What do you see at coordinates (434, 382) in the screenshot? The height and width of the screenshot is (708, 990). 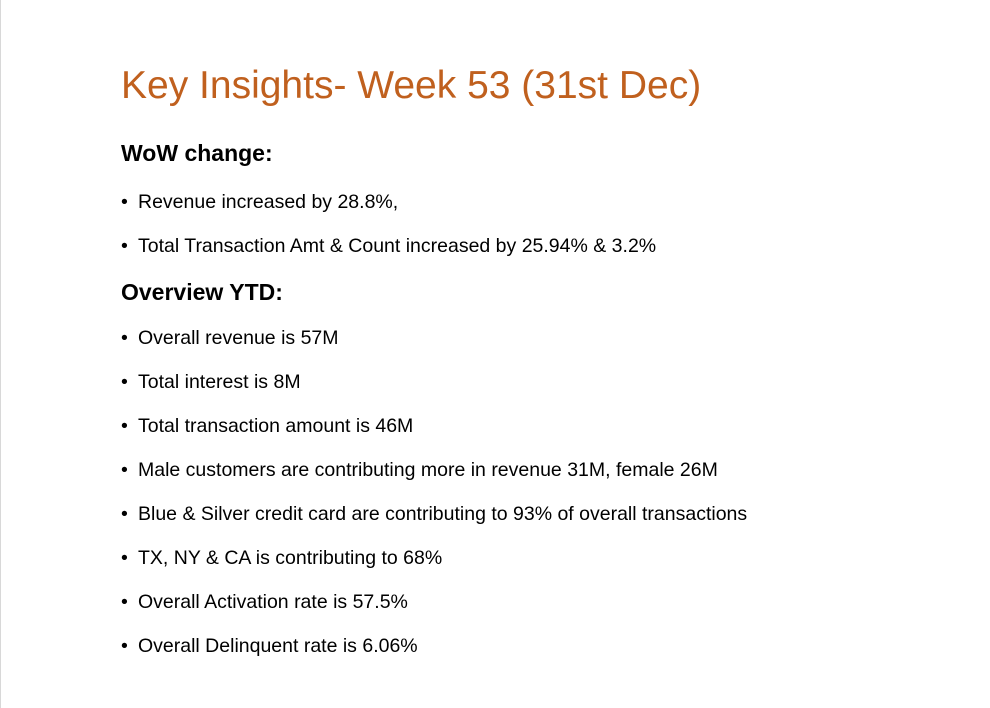 I see `list-item: • Total interest is 8M` at bounding box center [434, 382].